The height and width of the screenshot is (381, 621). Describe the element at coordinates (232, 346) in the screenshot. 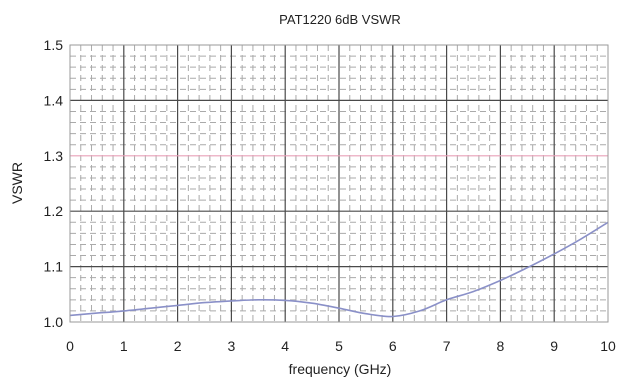

I see `x-tick-label: 3` at that location.